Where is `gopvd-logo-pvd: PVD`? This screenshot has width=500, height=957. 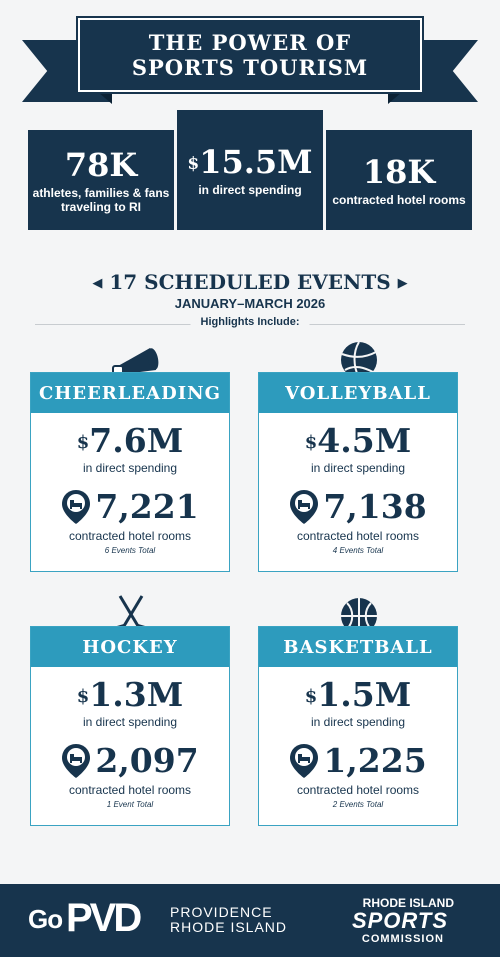 gopvd-logo-pvd: PVD is located at coordinates (104, 918).